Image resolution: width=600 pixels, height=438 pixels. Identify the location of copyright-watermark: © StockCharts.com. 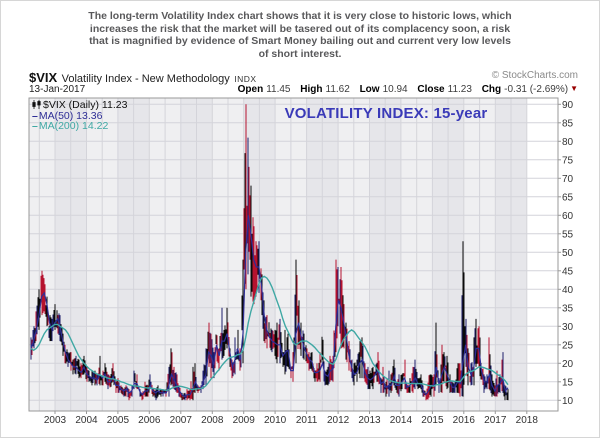
(534, 75).